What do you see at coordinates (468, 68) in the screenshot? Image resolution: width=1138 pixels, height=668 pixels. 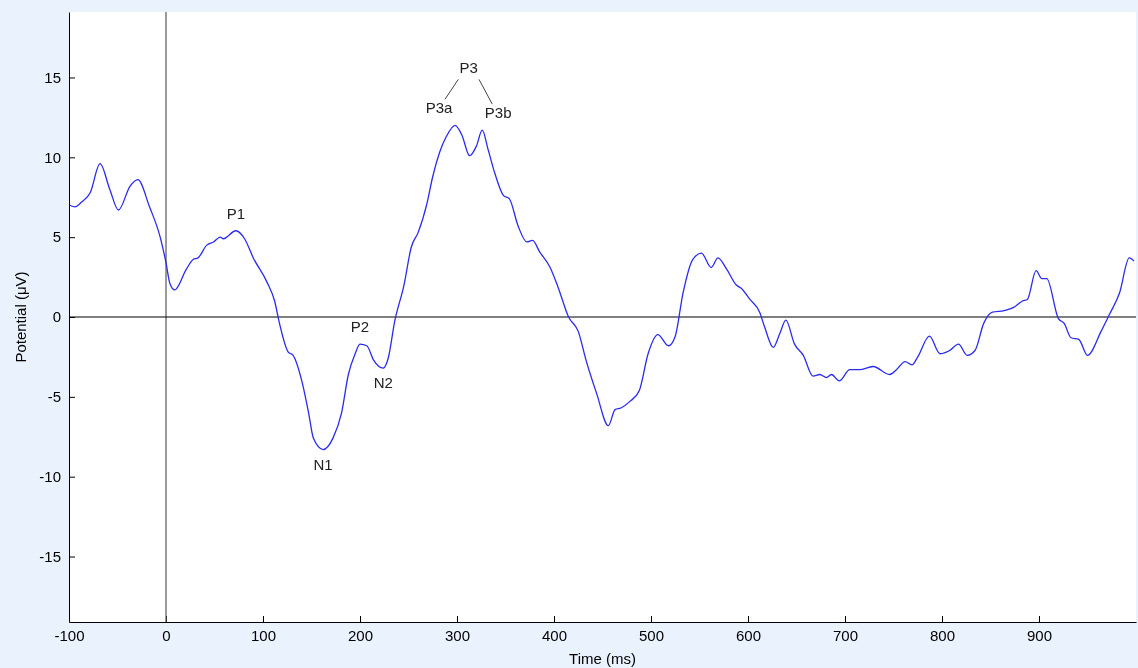 I see `annotation: P3` at bounding box center [468, 68].